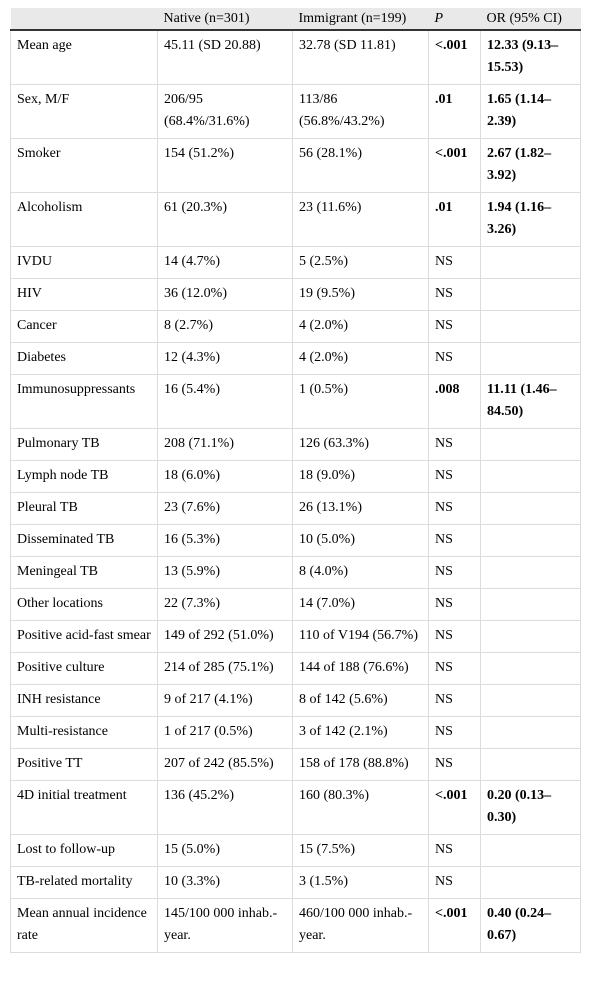 This screenshot has height=1006, width=590. What do you see at coordinates (225, 807) in the screenshot?
I see `table-cell: 136 (45.2%)` at bounding box center [225, 807].